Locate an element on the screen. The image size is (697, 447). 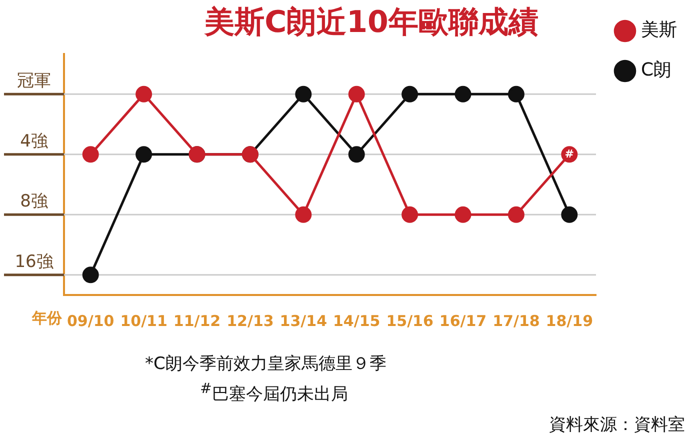
x-tick-label: 16/17 is located at coordinates (463, 321).